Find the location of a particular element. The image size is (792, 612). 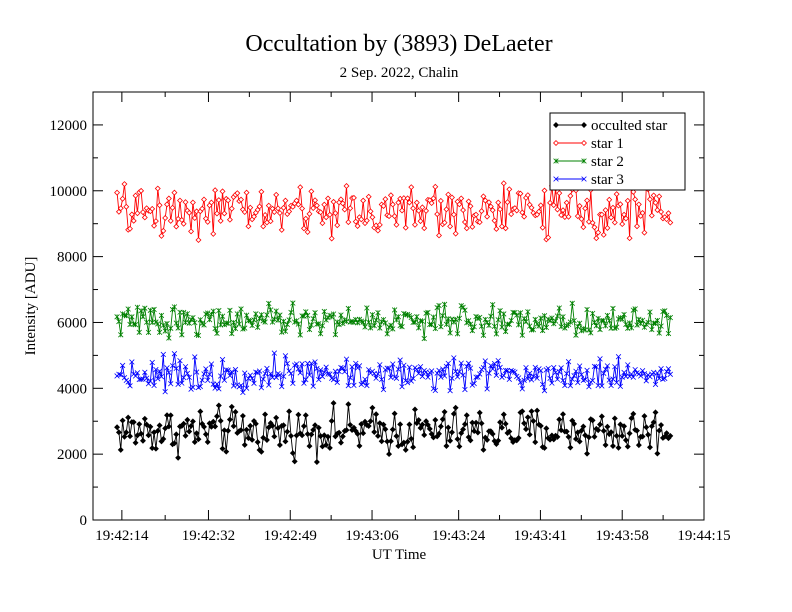

legend-item: occulted star is located at coordinates (610, 126).